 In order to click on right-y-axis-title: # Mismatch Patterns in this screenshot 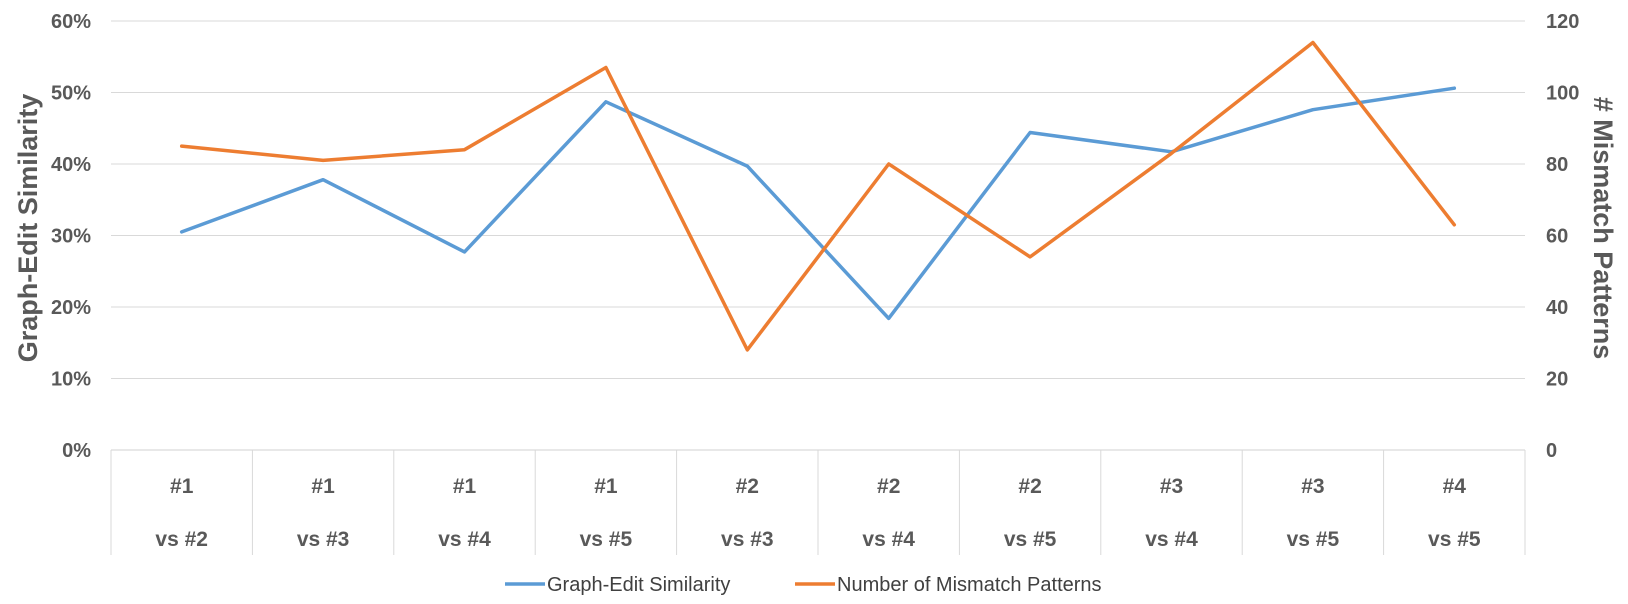, I will do `click(1603, 228)`.